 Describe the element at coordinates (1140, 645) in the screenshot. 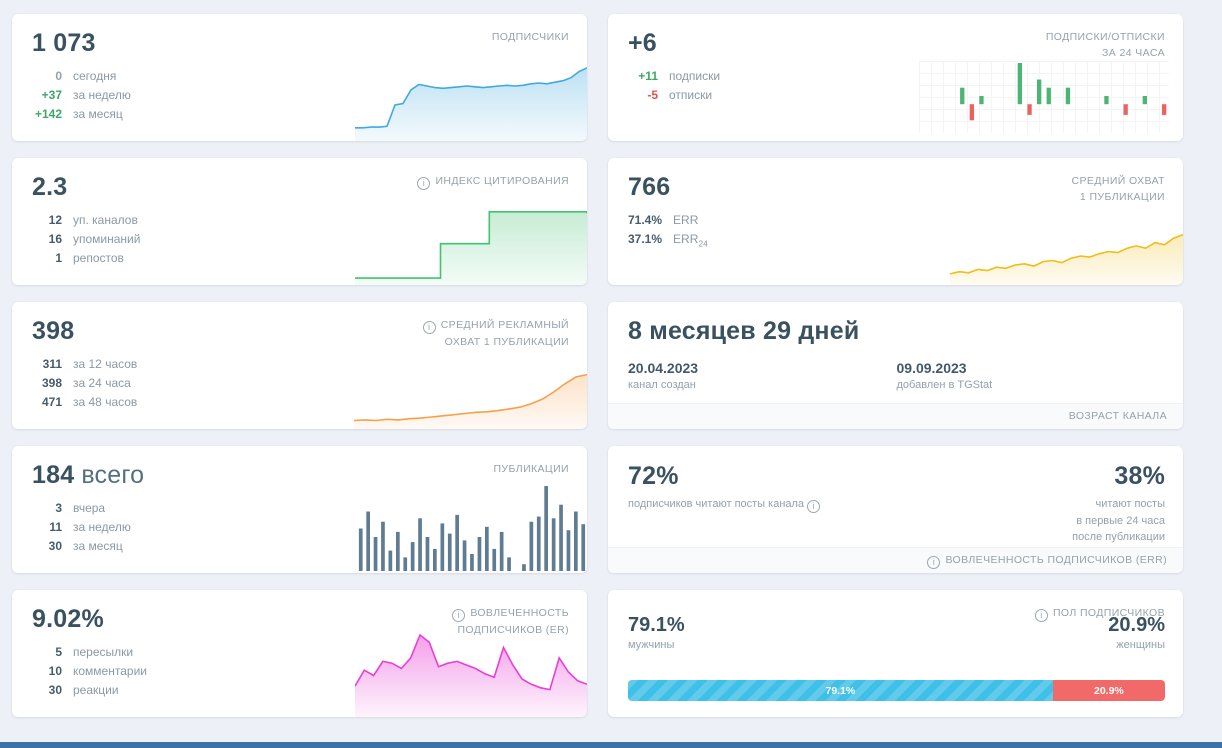

I see `female-label: женщины` at that location.